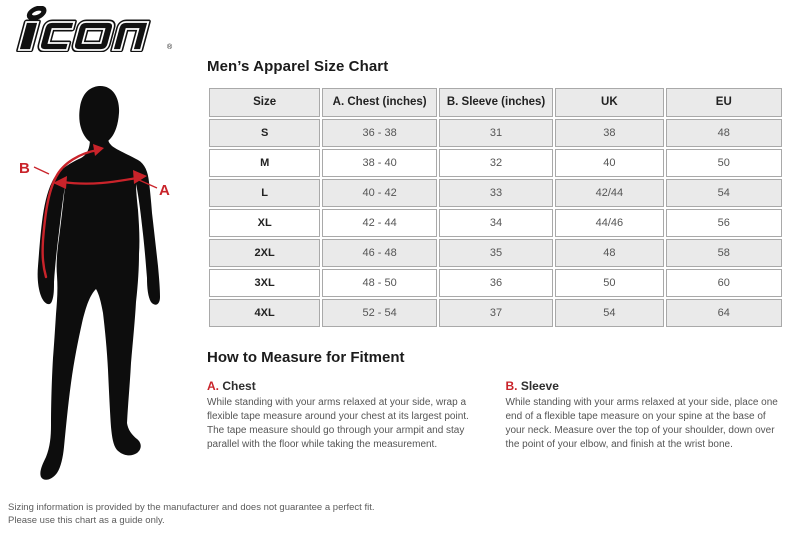 The width and height of the screenshot is (800, 539). I want to click on column-header: B. Sleeve (inches), so click(496, 102).